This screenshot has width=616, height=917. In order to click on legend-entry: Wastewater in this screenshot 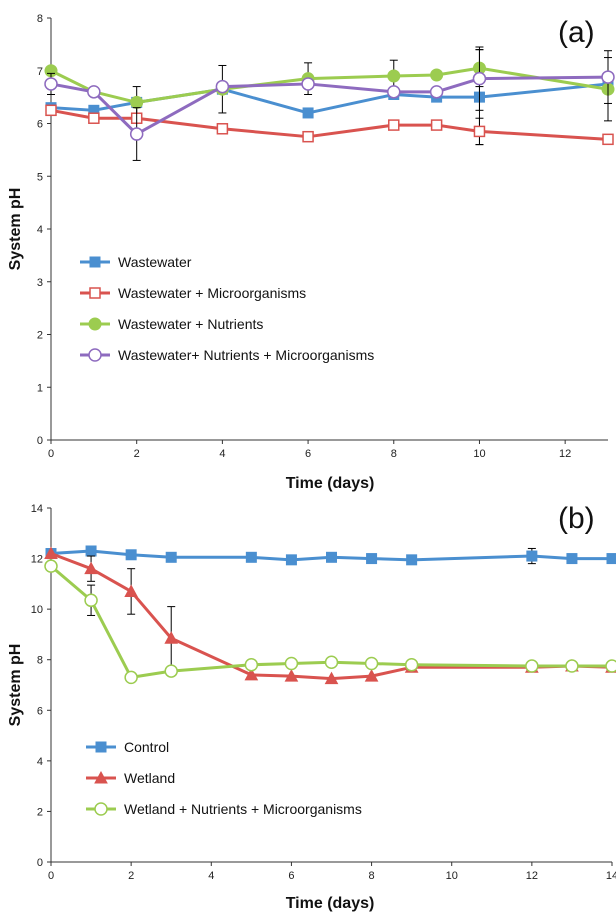, I will do `click(136, 262)`.